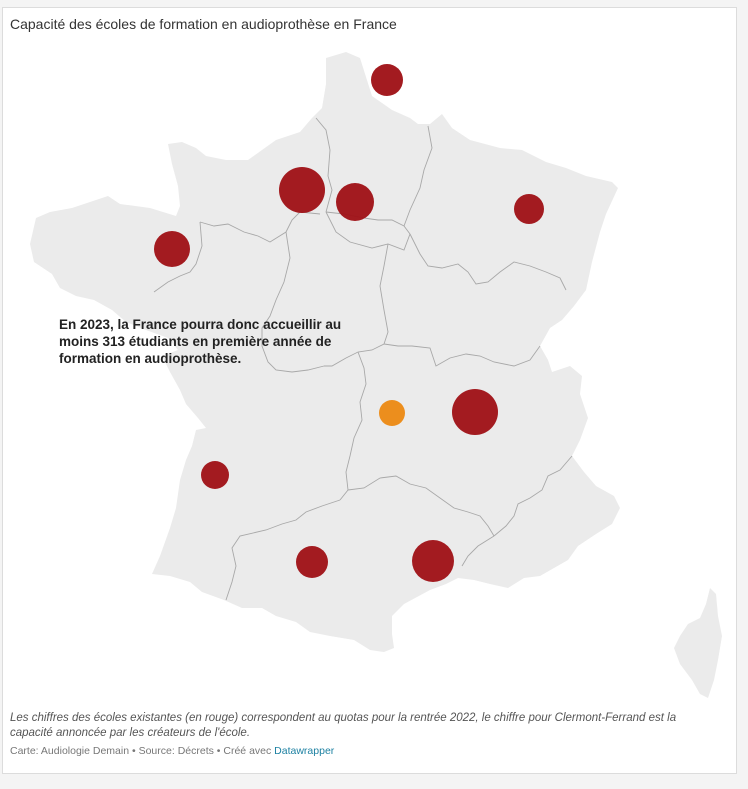 The width and height of the screenshot is (748, 789). What do you see at coordinates (215, 475) in the screenshot?
I see `marker-bordeaux` at bounding box center [215, 475].